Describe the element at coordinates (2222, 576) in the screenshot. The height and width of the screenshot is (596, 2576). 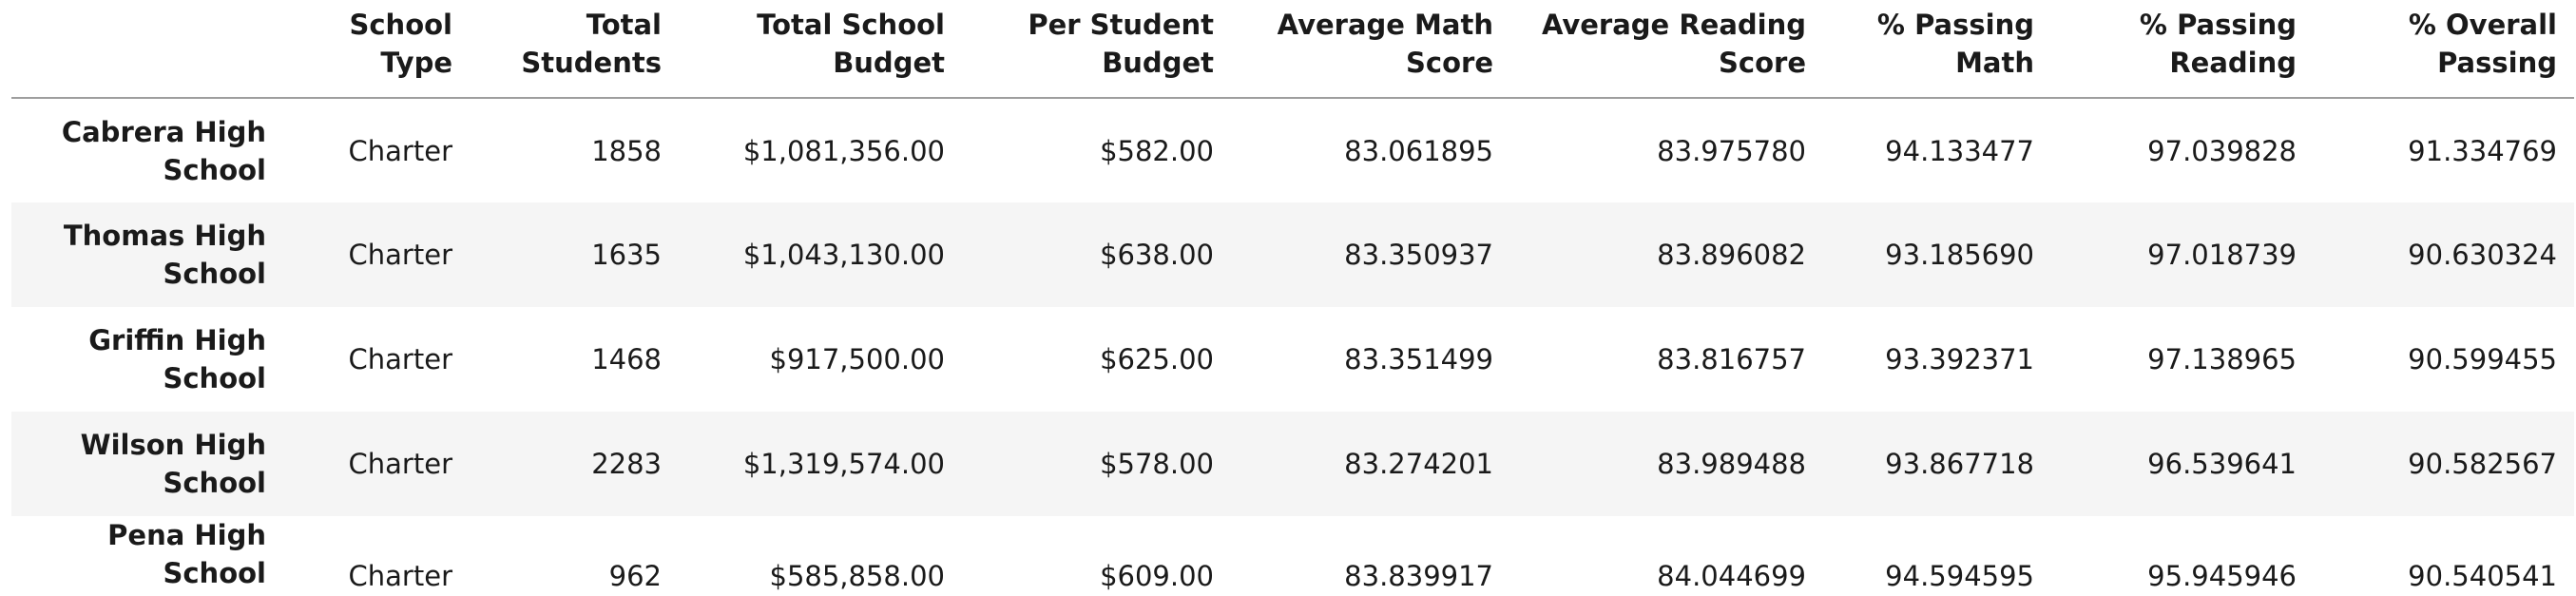
I see `cell-passing-reading: 95.945946` at that location.